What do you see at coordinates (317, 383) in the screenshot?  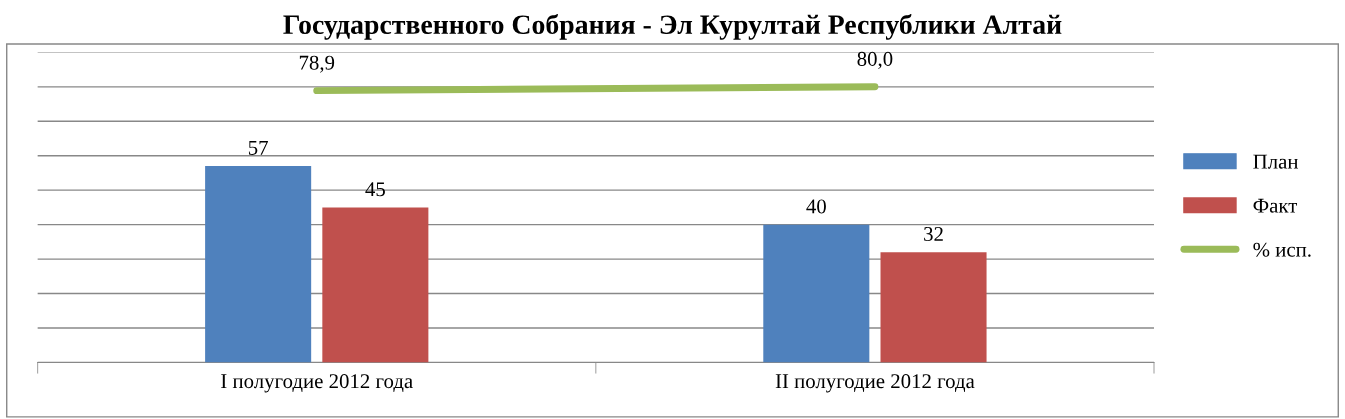 I see `x-tick-label: I полугодие 2012 года` at bounding box center [317, 383].